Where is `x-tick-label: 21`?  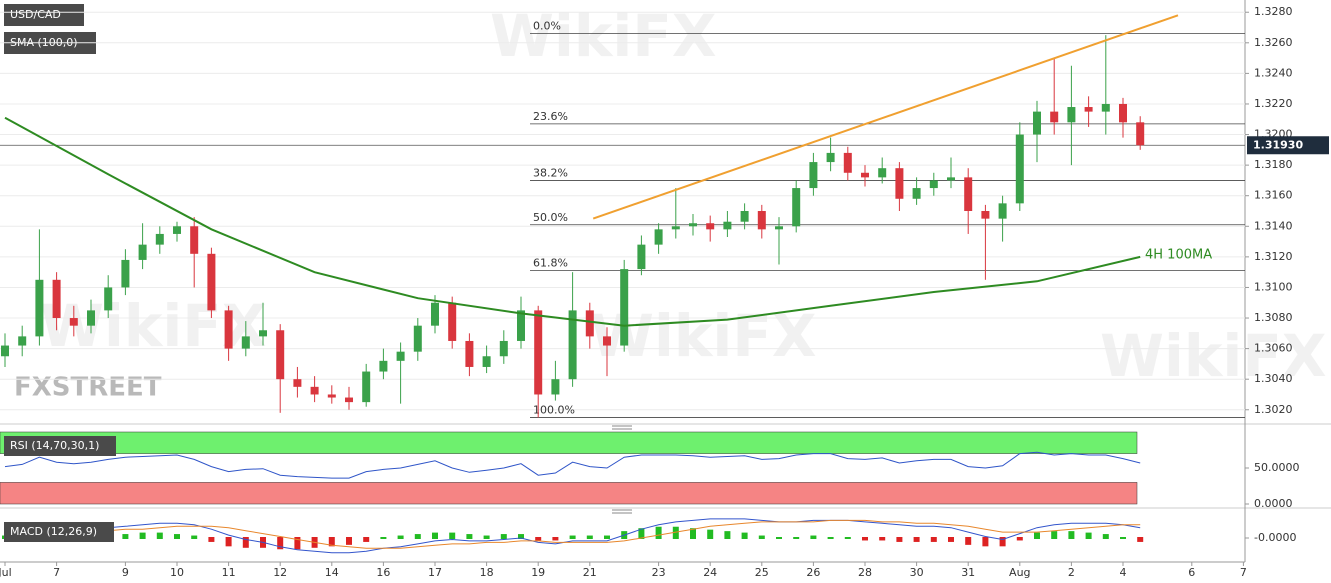
x-tick-label: 21 is located at coordinates (590, 572).